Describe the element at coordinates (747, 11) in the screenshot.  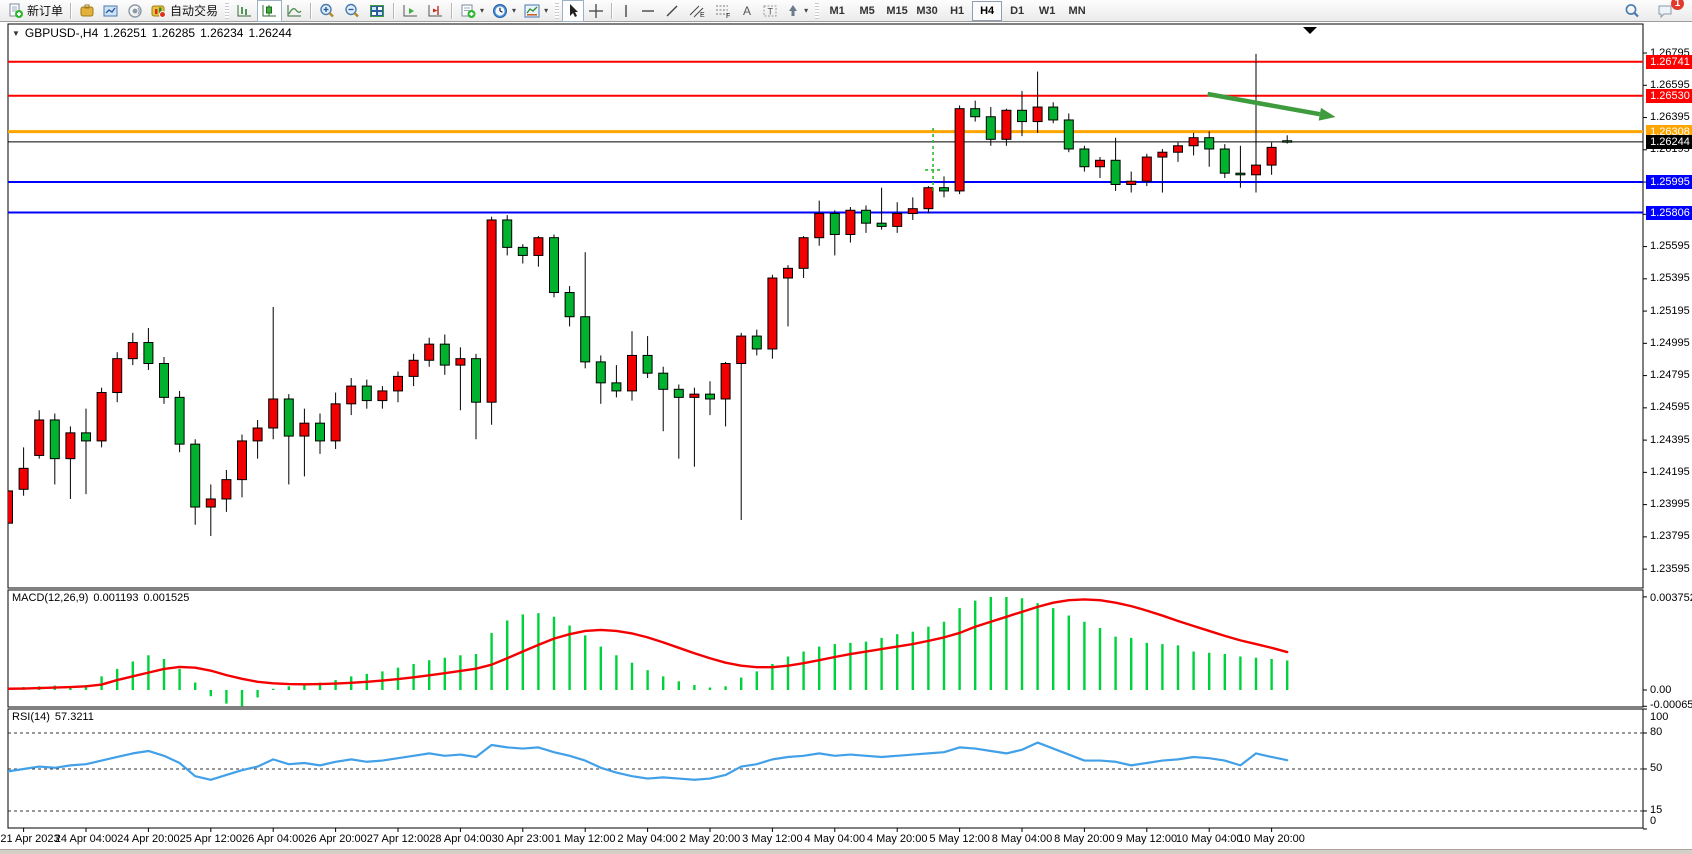
I see `text-tool-button: A` at that location.